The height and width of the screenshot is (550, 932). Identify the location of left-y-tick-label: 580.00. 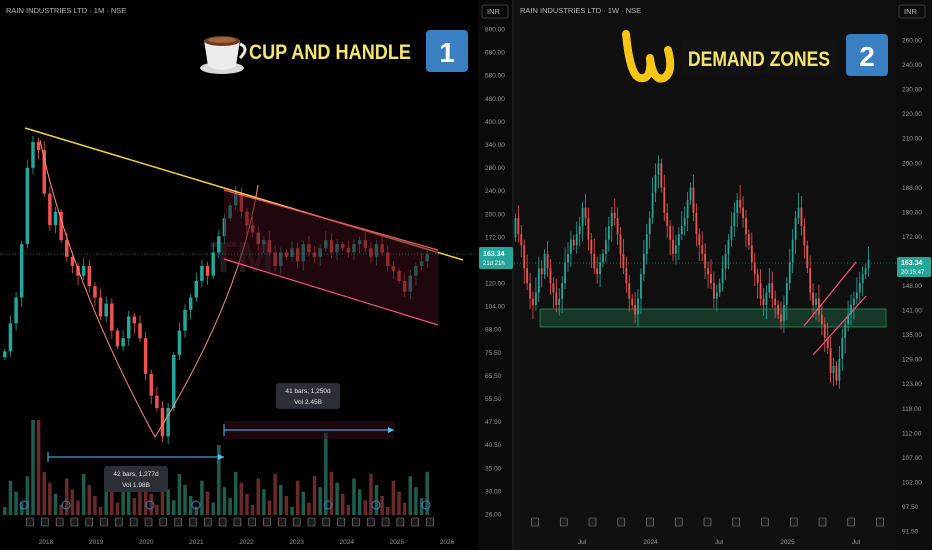
(495, 76).